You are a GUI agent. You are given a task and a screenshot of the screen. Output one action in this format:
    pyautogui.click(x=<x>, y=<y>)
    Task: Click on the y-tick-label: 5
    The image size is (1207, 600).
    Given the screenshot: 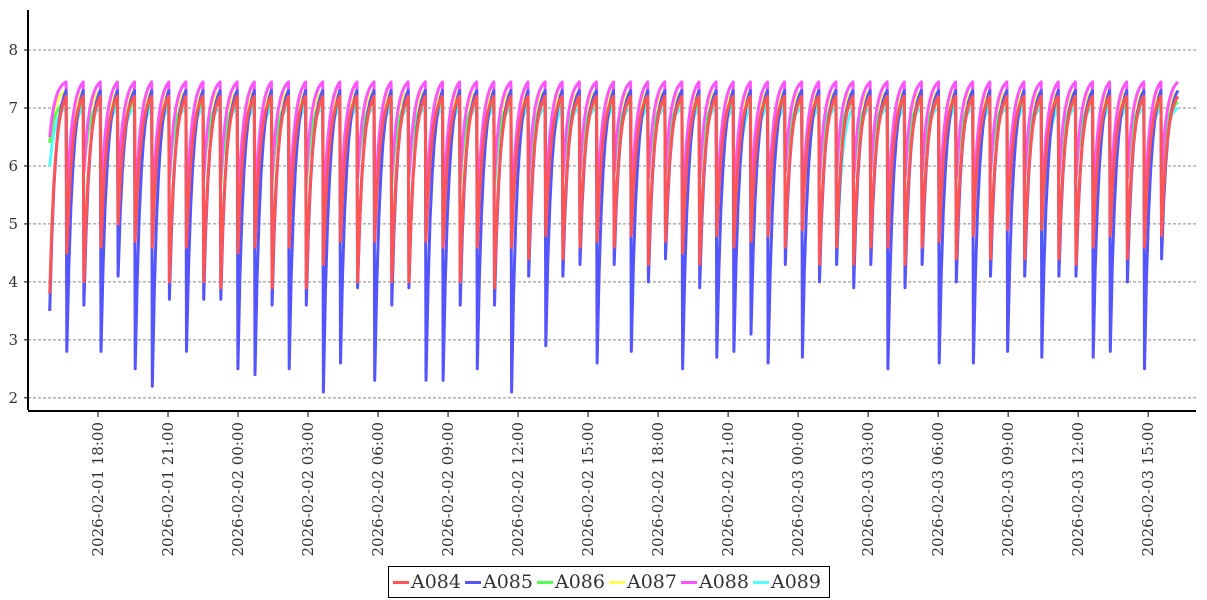 What is the action you would take?
    pyautogui.click(x=13, y=224)
    